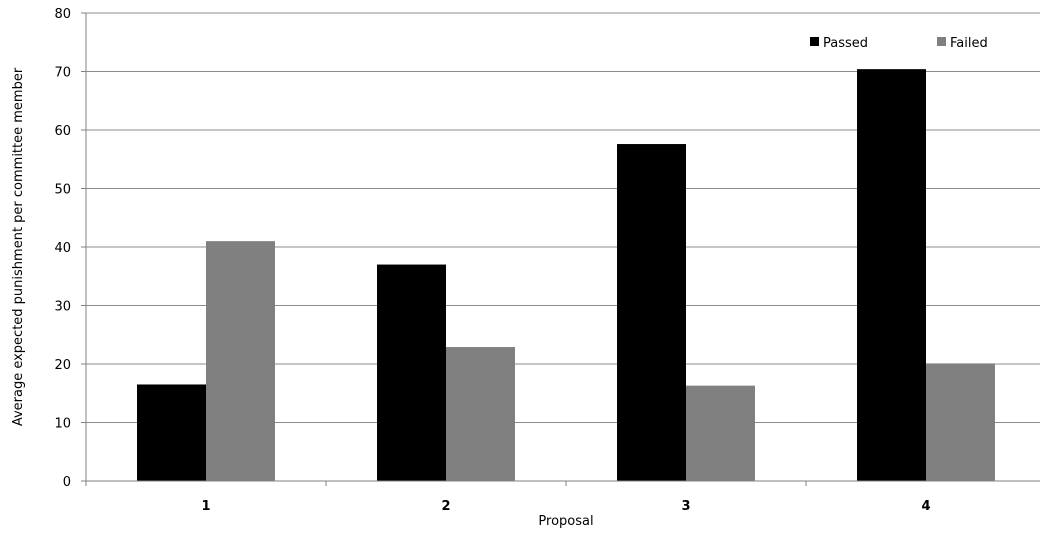 The image size is (1040, 535). What do you see at coordinates (62, 190) in the screenshot?
I see `y-tick-label: 50` at bounding box center [62, 190].